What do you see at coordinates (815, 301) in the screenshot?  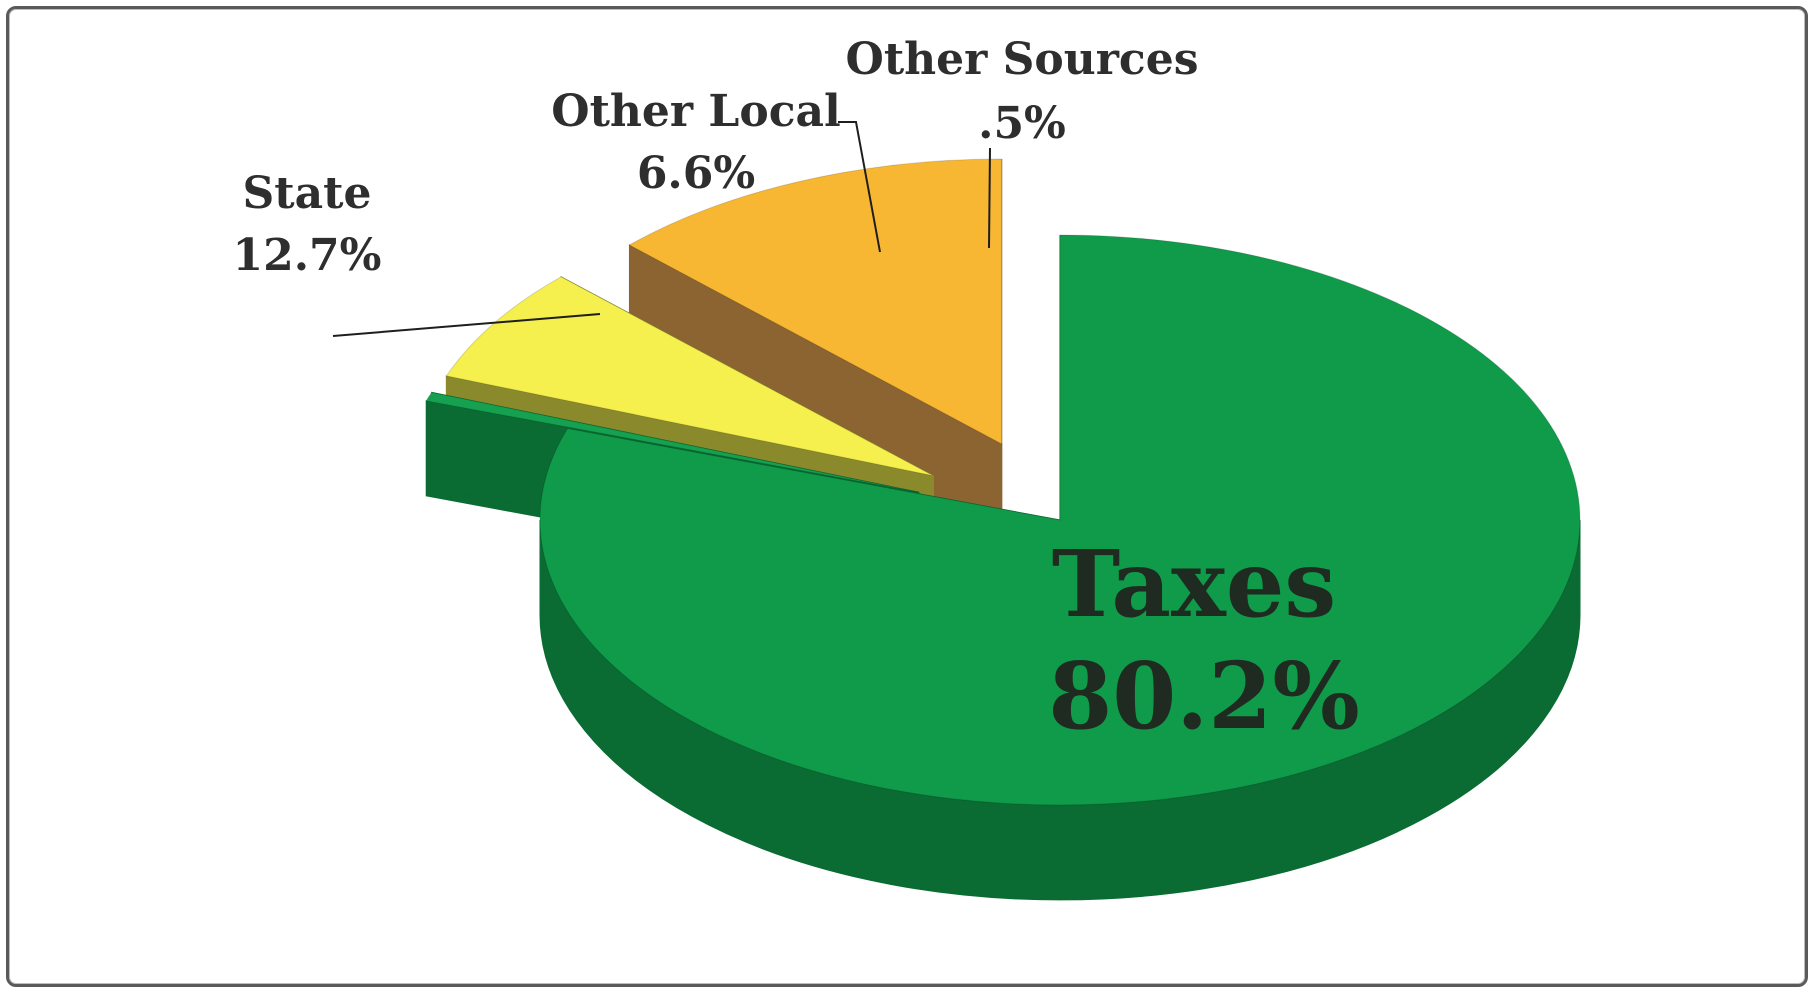 I see `slice-state` at bounding box center [815, 301].